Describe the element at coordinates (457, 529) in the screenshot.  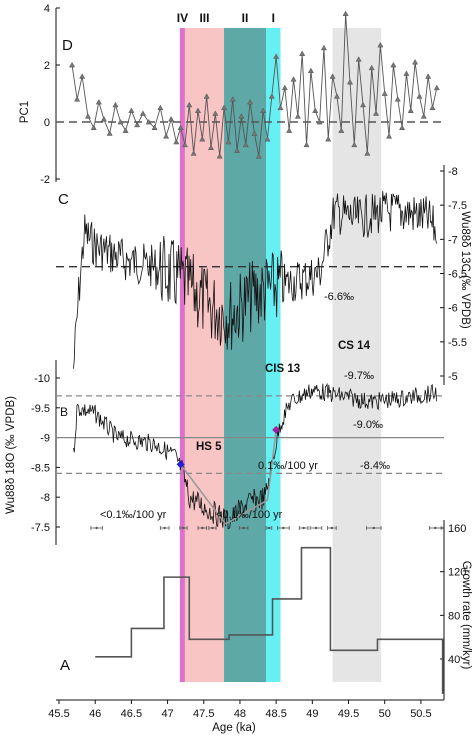
I see `growth-tick-label: 160` at that location.